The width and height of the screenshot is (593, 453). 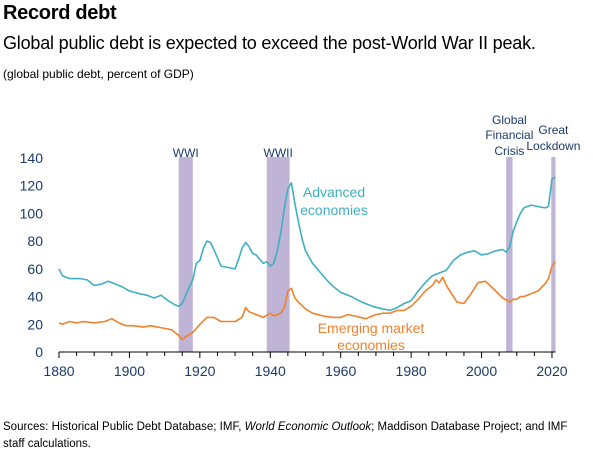 I want to click on units-note: (global public debt, percent of GDP), so click(x=98, y=74).